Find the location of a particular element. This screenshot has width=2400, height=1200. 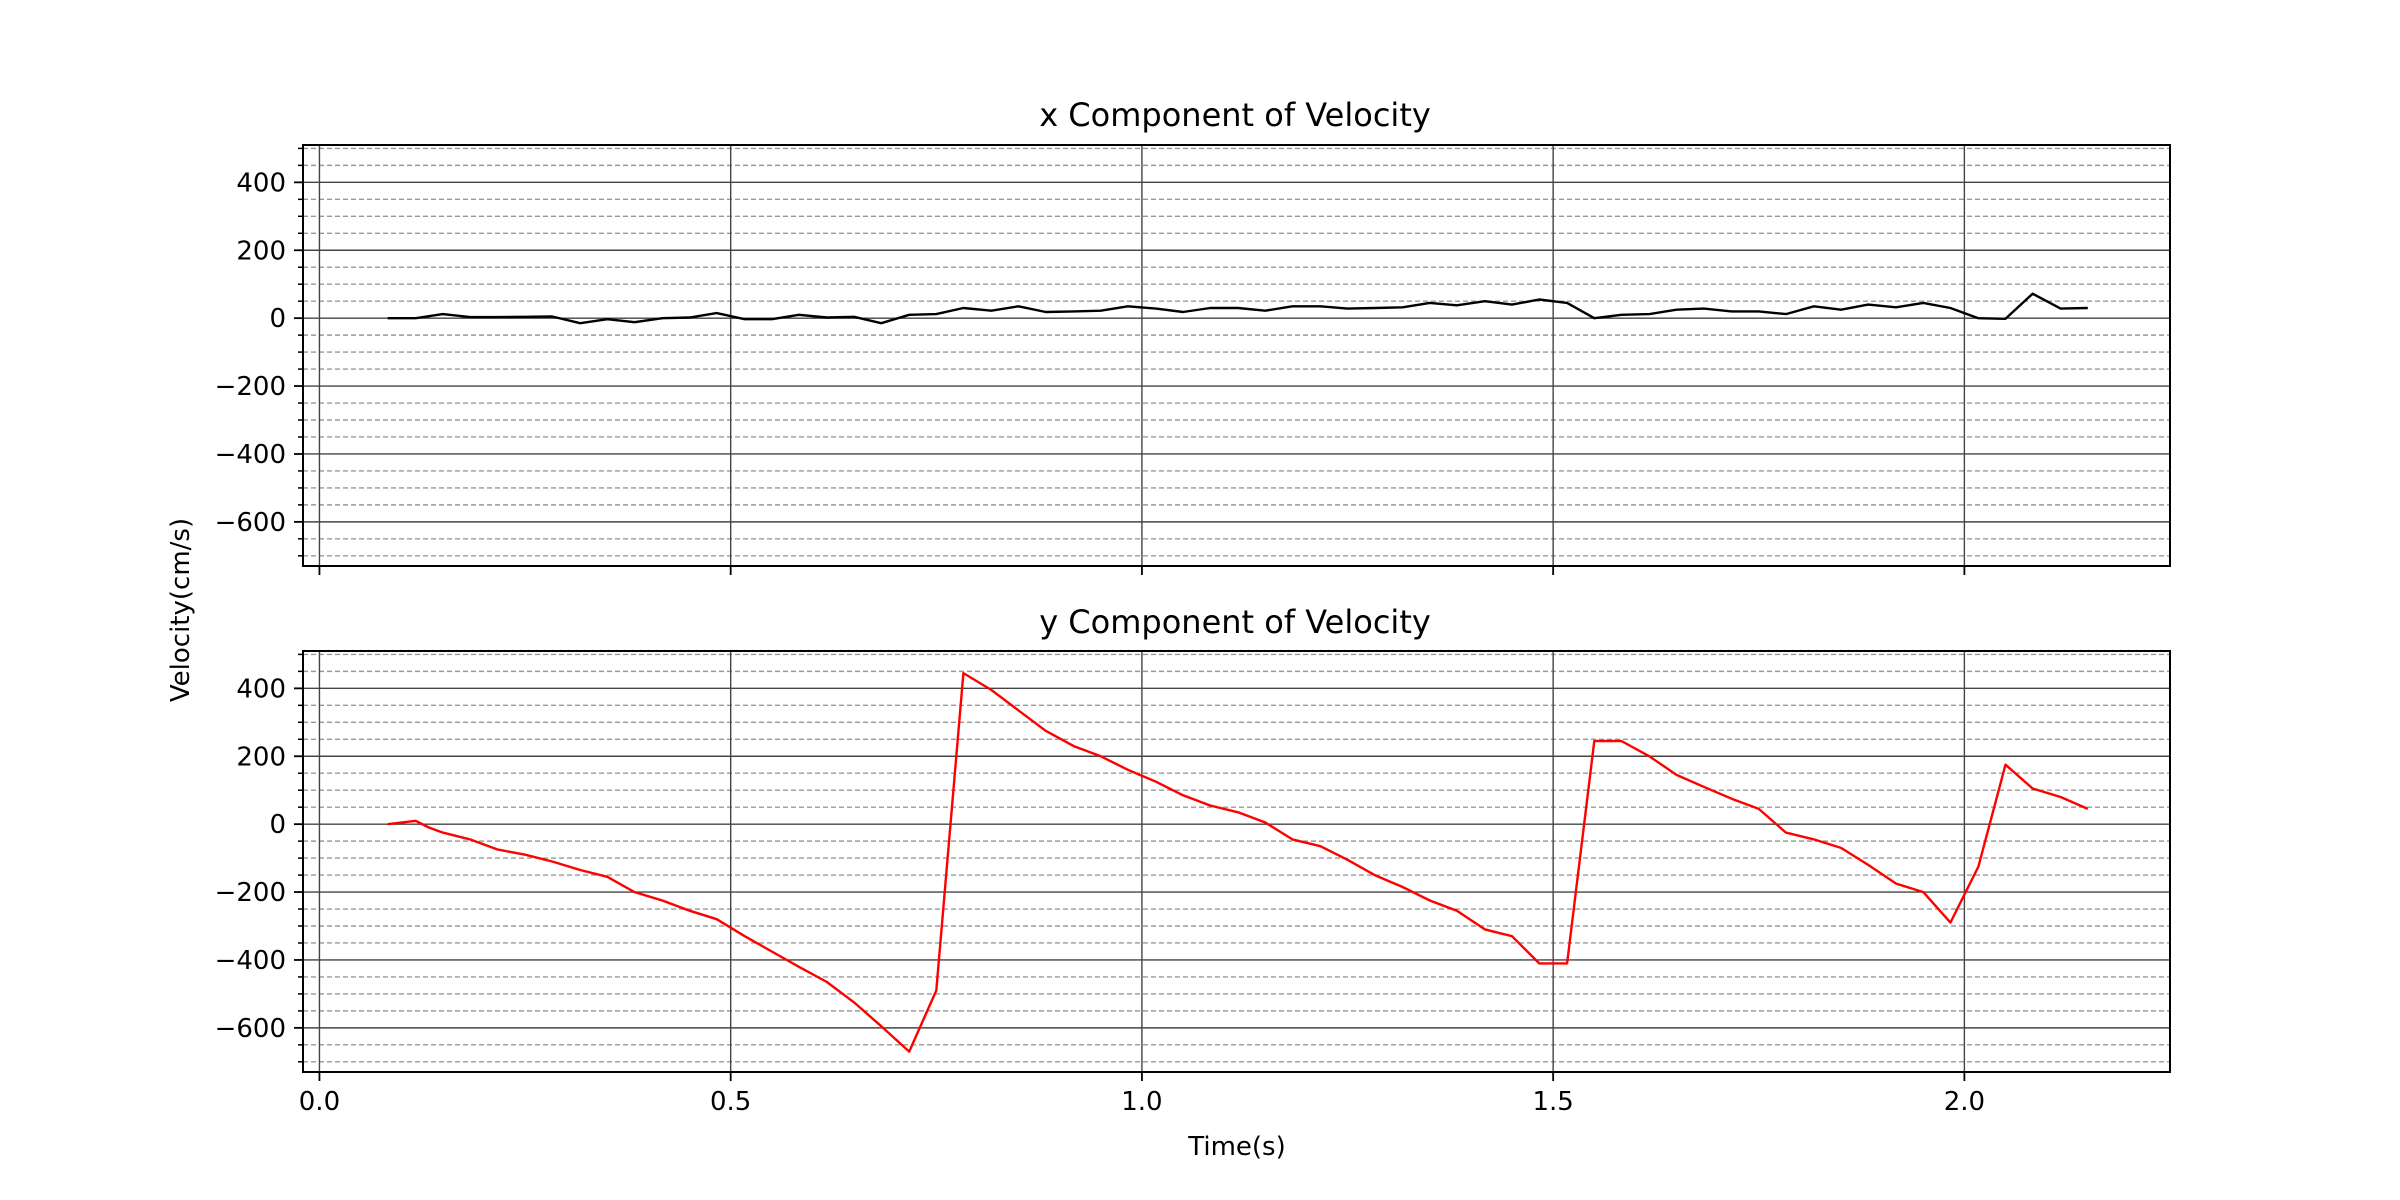

series-line is located at coordinates (1237, 308).